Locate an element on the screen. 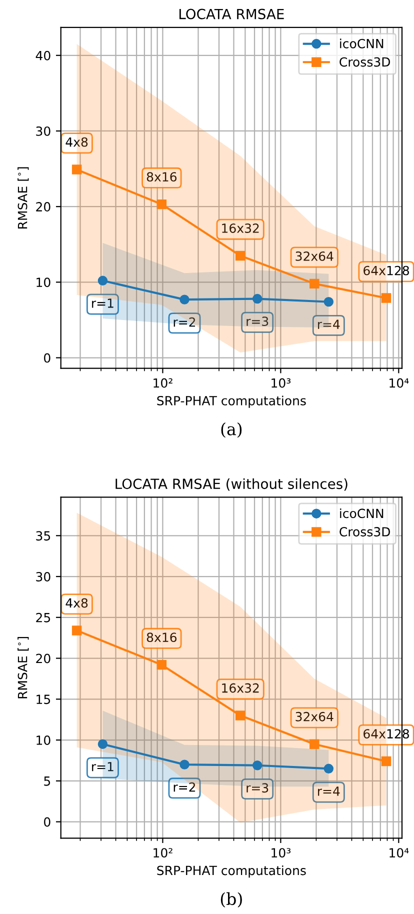 Image resolution: width=414 pixels, height=914 pixels. y-tick-label: 15 is located at coordinates (43, 699).